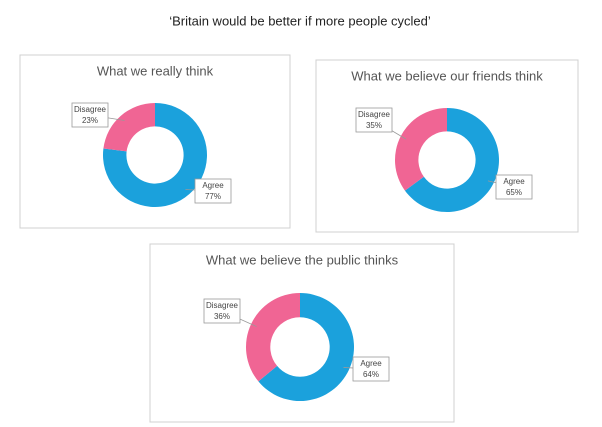 The height and width of the screenshot is (427, 602). Describe the element at coordinates (447, 75) in the screenshot. I see `chart-title: What we believe our friends think` at that location.